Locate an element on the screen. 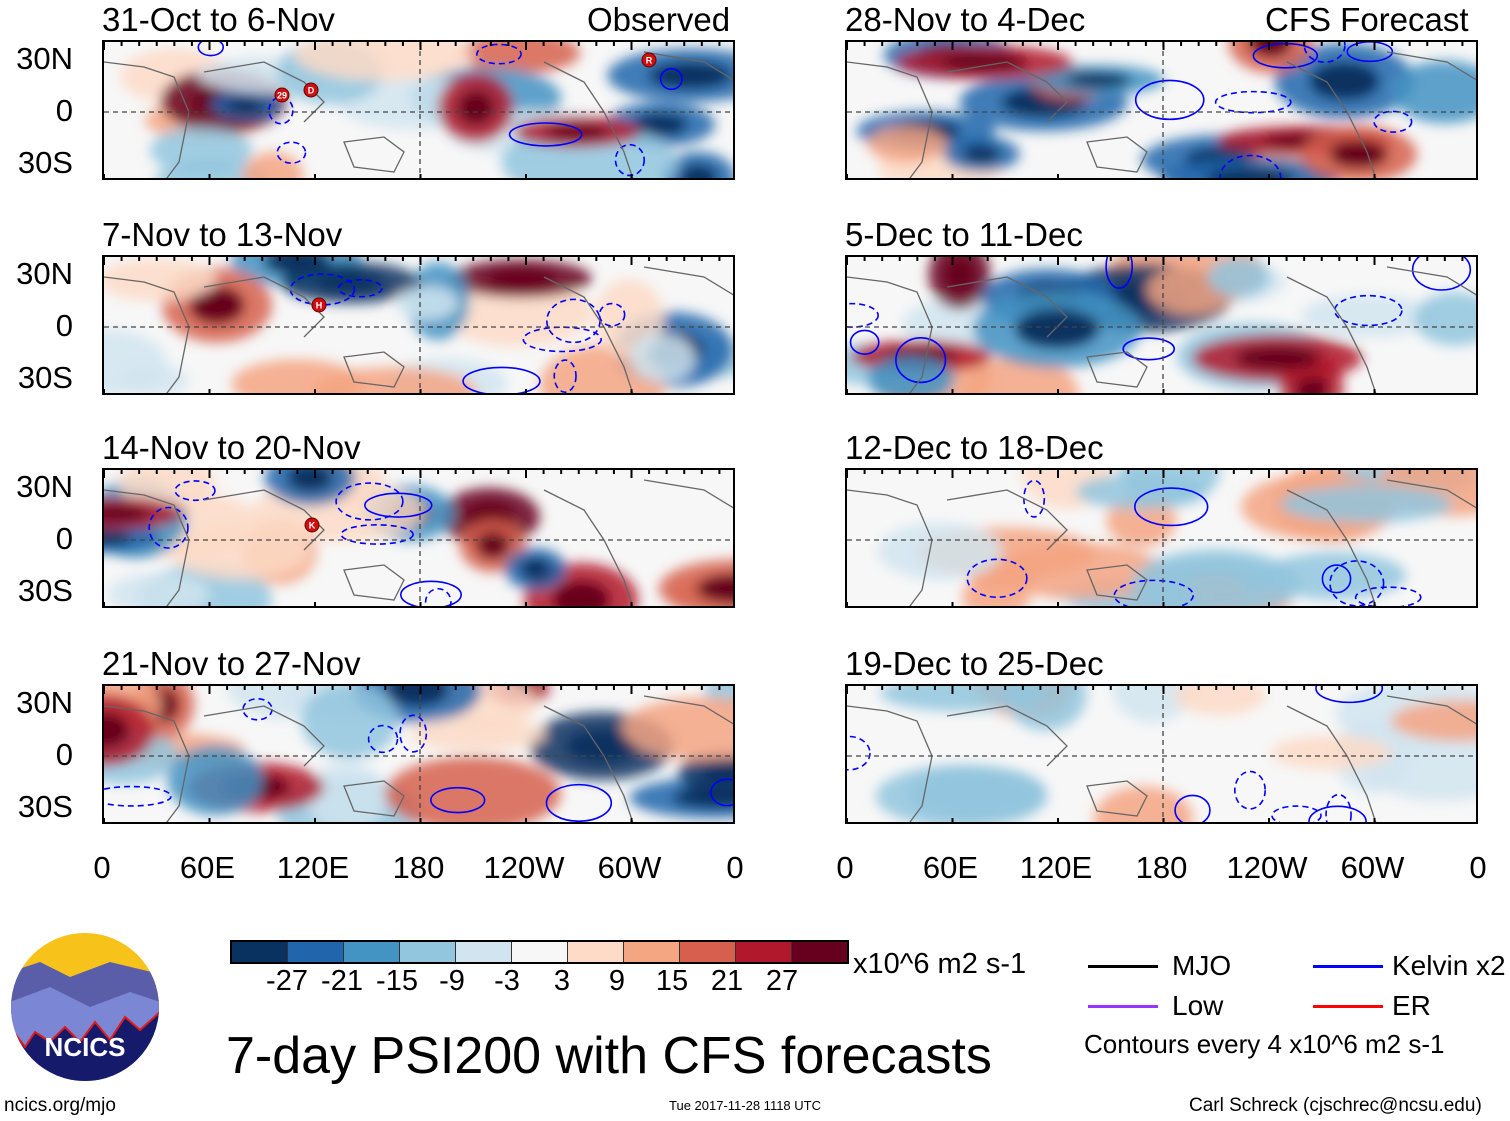  observed-map-panel: 29 D R is located at coordinates (418, 110).